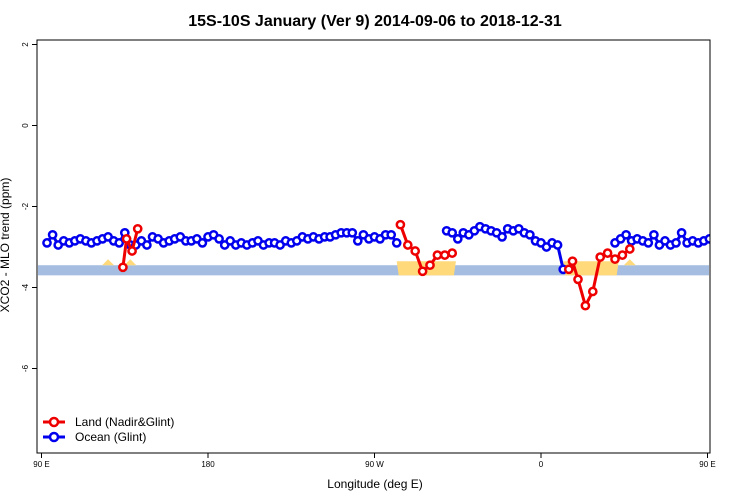 Image resolution: width=750 pixels, height=500 pixels. Describe the element at coordinates (54, 422) in the screenshot. I see `legend-land-marker` at that location.